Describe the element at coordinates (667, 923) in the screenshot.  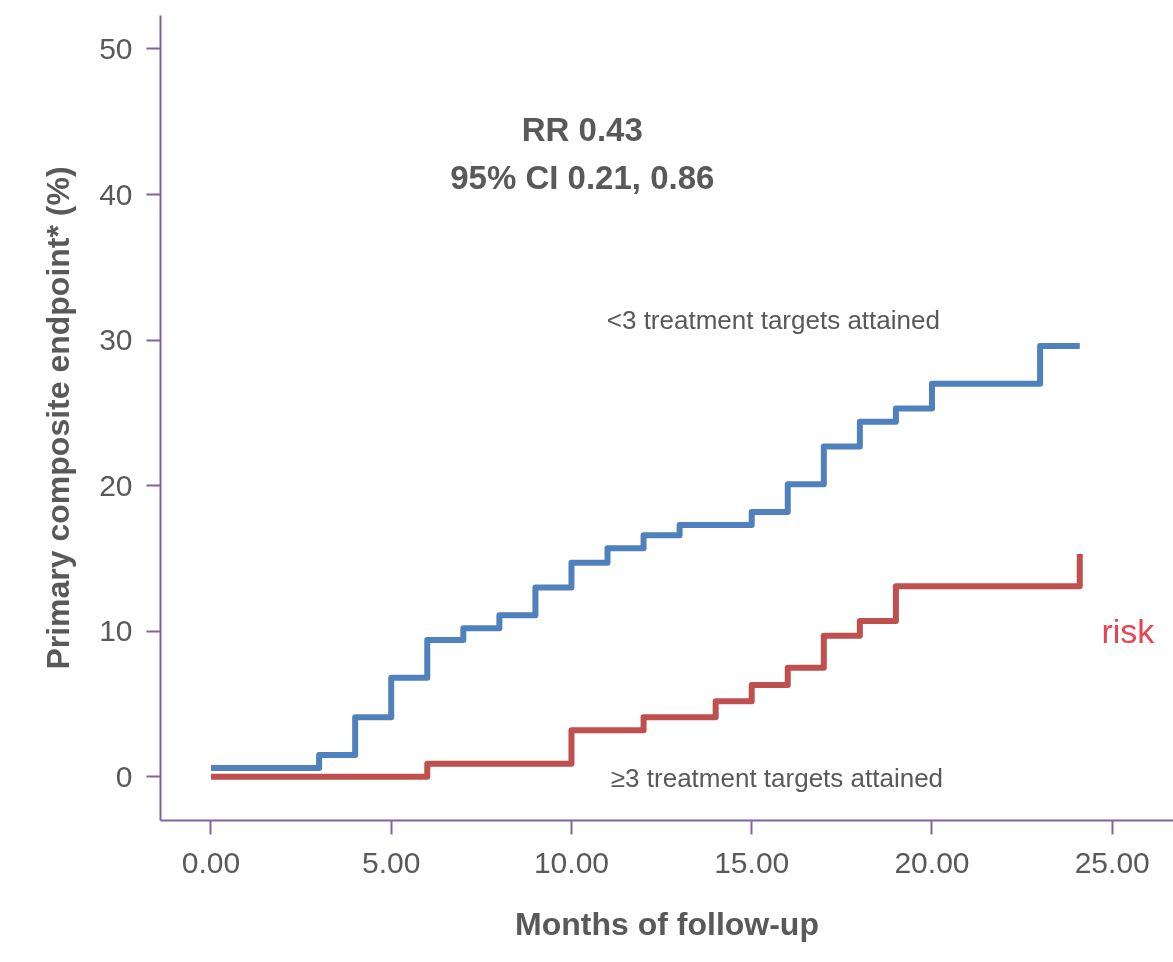
I see `x-axis-title: Months of follow-up` at that location.